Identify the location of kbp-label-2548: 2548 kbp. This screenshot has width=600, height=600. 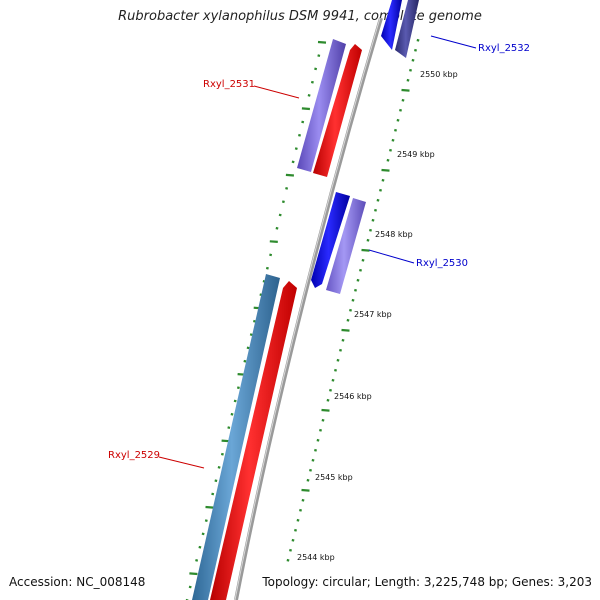
(394, 234).